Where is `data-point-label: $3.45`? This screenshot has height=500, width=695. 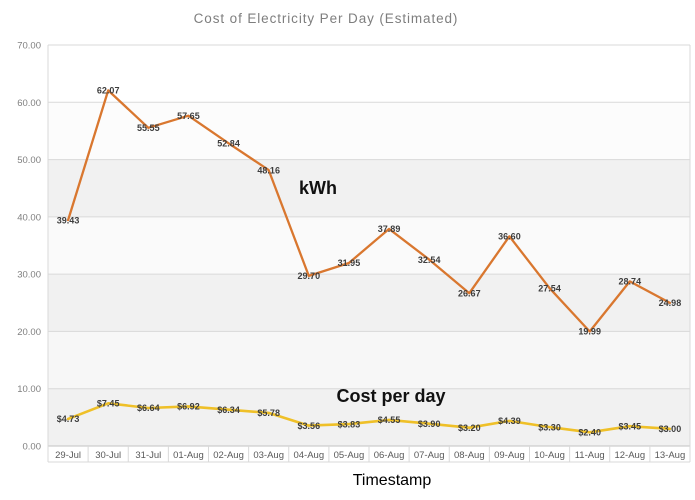 data-point-label: $3.45 is located at coordinates (630, 426).